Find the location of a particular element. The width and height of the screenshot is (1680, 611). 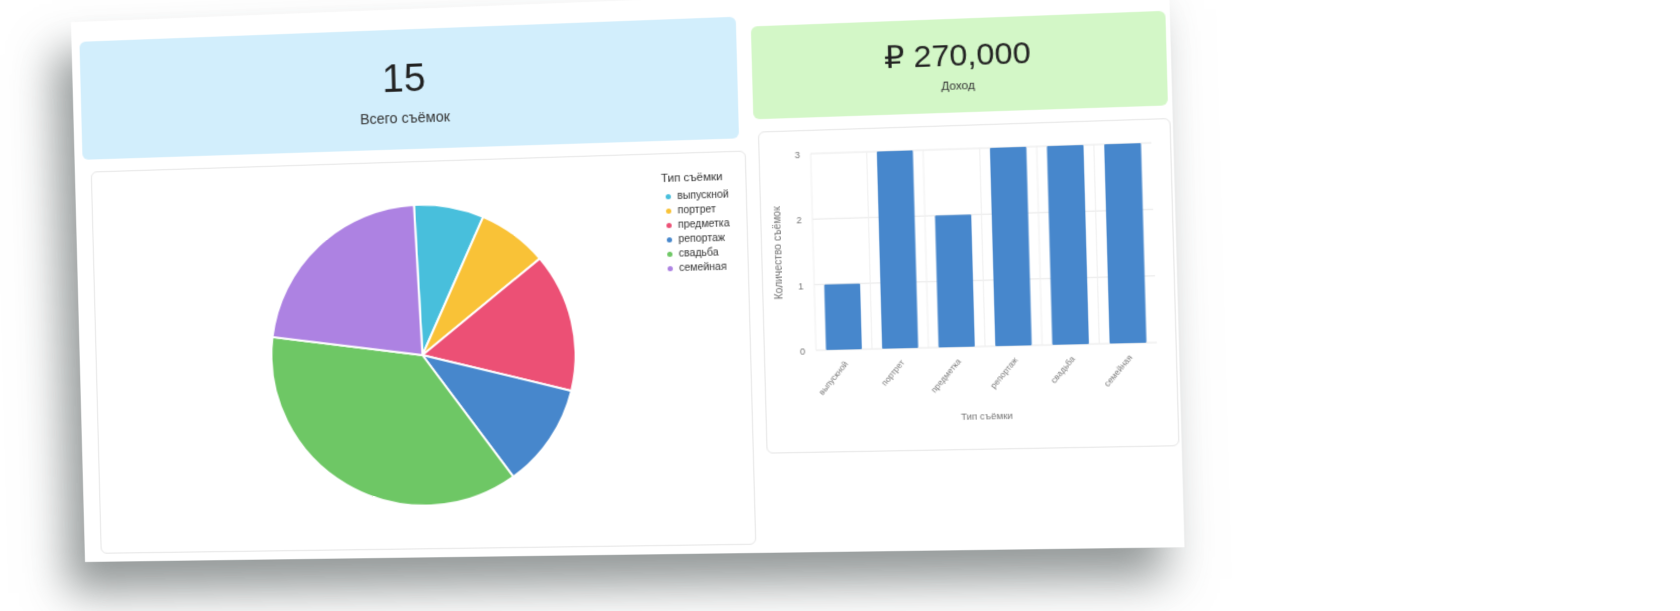

x-tick-label: выпускной is located at coordinates (833, 377).